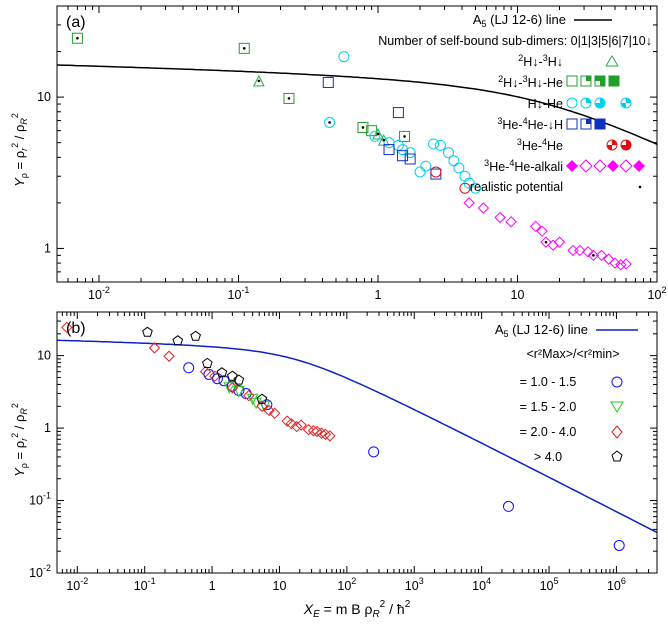 The height and width of the screenshot is (629, 668). Describe the element at coordinates (616, 584) in the screenshot. I see `x-tick-label: 10⁶` at that location.